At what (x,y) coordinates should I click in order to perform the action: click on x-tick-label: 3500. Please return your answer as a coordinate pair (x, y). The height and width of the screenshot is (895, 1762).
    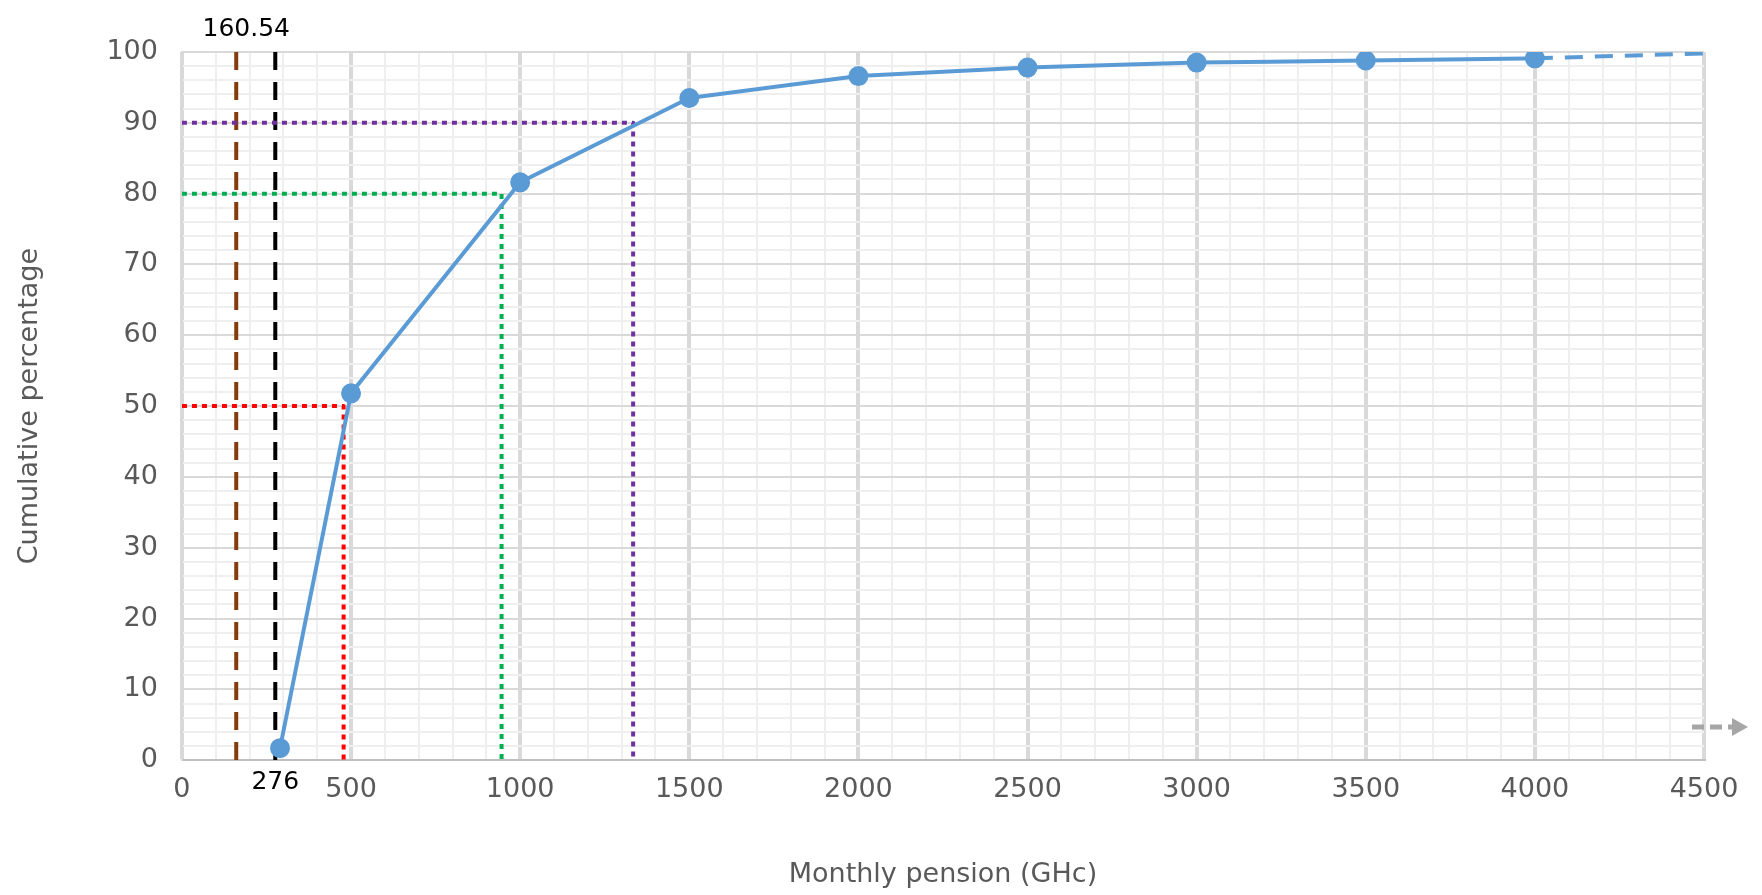
    Looking at the image, I should click on (1366, 788).